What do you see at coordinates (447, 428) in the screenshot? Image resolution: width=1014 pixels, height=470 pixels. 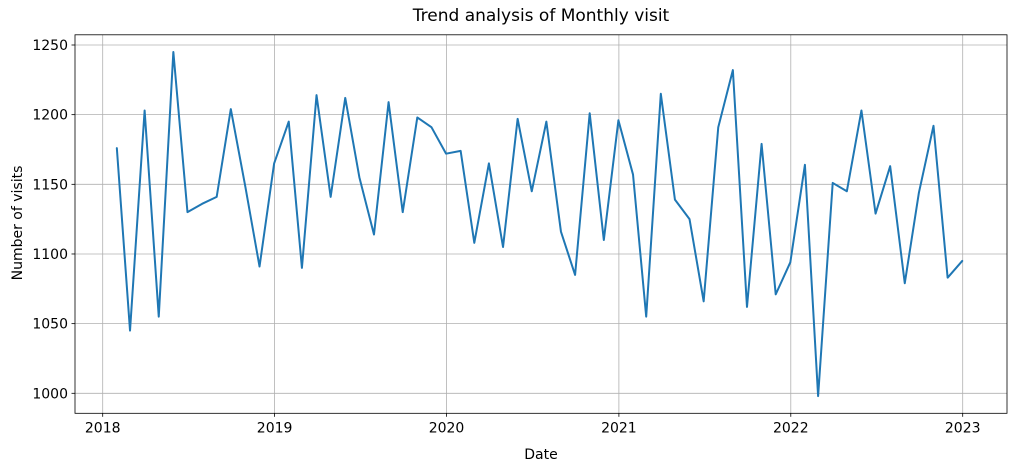 I see `x-tick-label: 2020` at bounding box center [447, 428].